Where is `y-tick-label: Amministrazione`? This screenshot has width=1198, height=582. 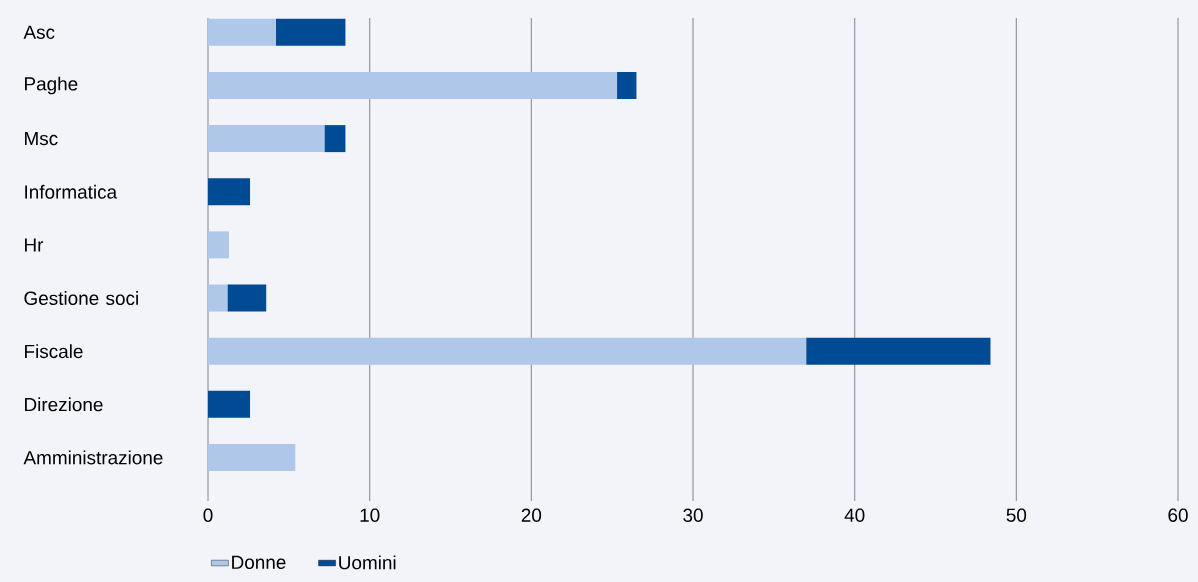
y-tick-label: Amministrazione is located at coordinates (93, 457).